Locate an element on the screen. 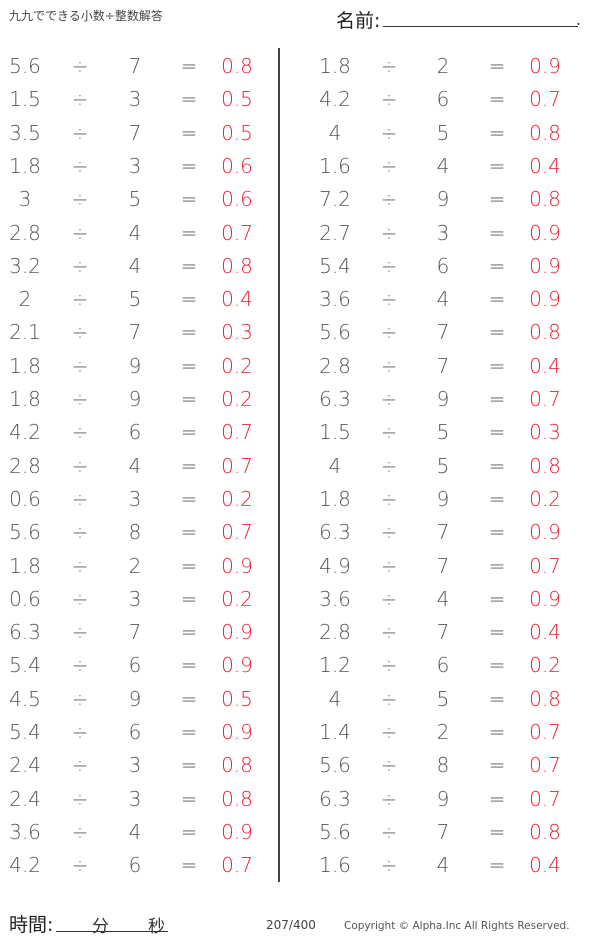 The height and width of the screenshot is (938, 600). dividend: 2 is located at coordinates (25, 299).